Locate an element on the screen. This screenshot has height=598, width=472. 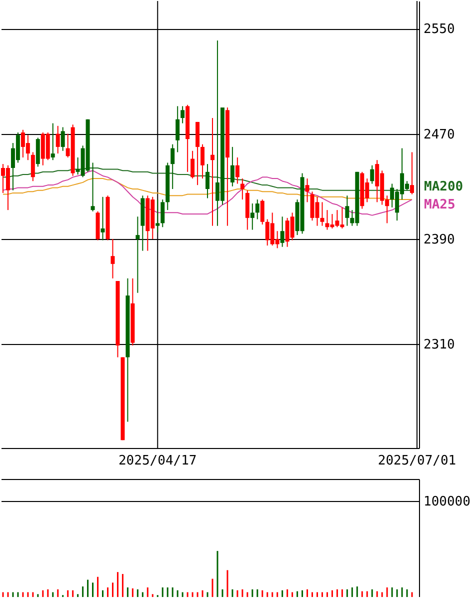
series-label: MA200 is located at coordinates (444, 186).